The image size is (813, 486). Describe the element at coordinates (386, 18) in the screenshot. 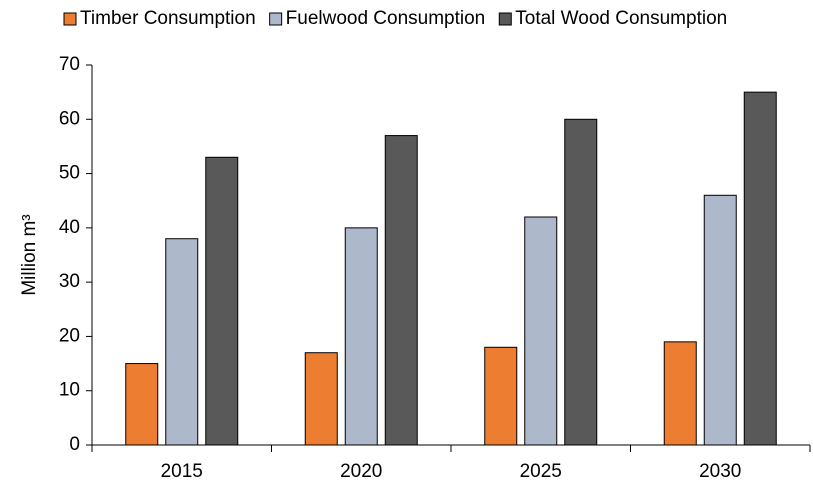

I see `legend-label: Fuelwood Consumption` at that location.